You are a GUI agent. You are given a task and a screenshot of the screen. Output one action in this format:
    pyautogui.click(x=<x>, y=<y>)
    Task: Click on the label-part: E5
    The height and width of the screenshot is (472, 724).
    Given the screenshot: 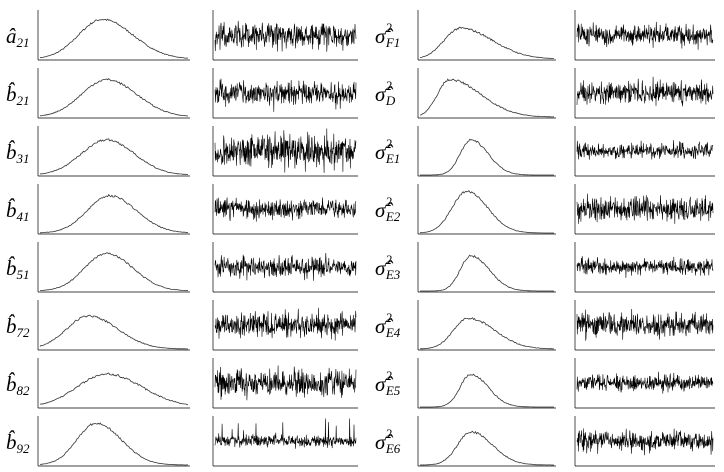 What is the action you would take?
    pyautogui.click(x=393, y=390)
    